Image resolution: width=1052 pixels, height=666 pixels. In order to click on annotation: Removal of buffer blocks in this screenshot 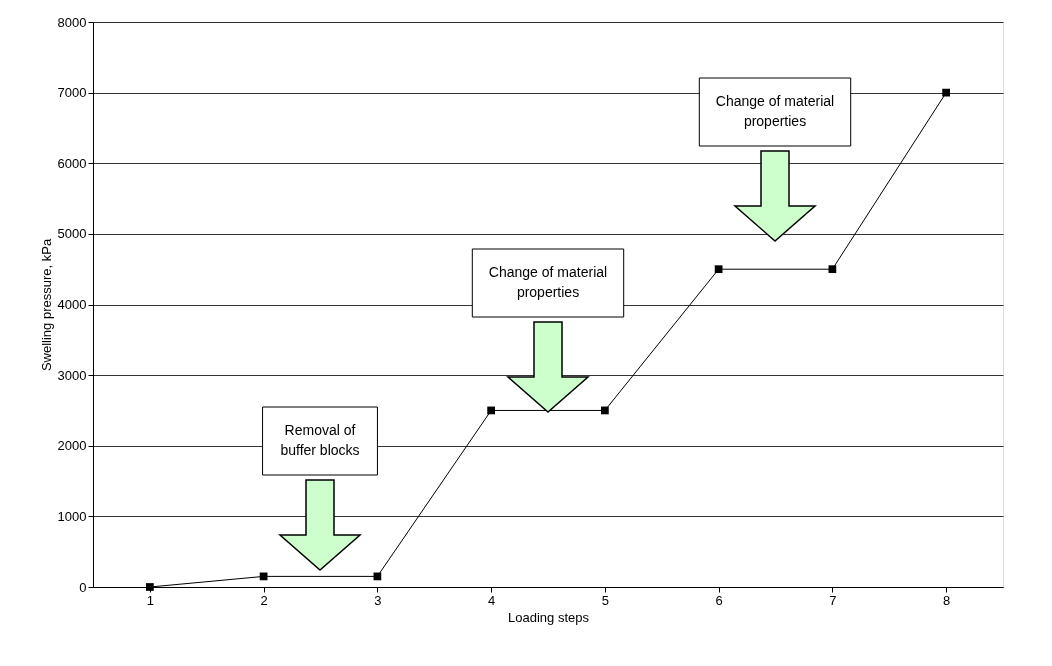, I will do `click(320, 440)`.